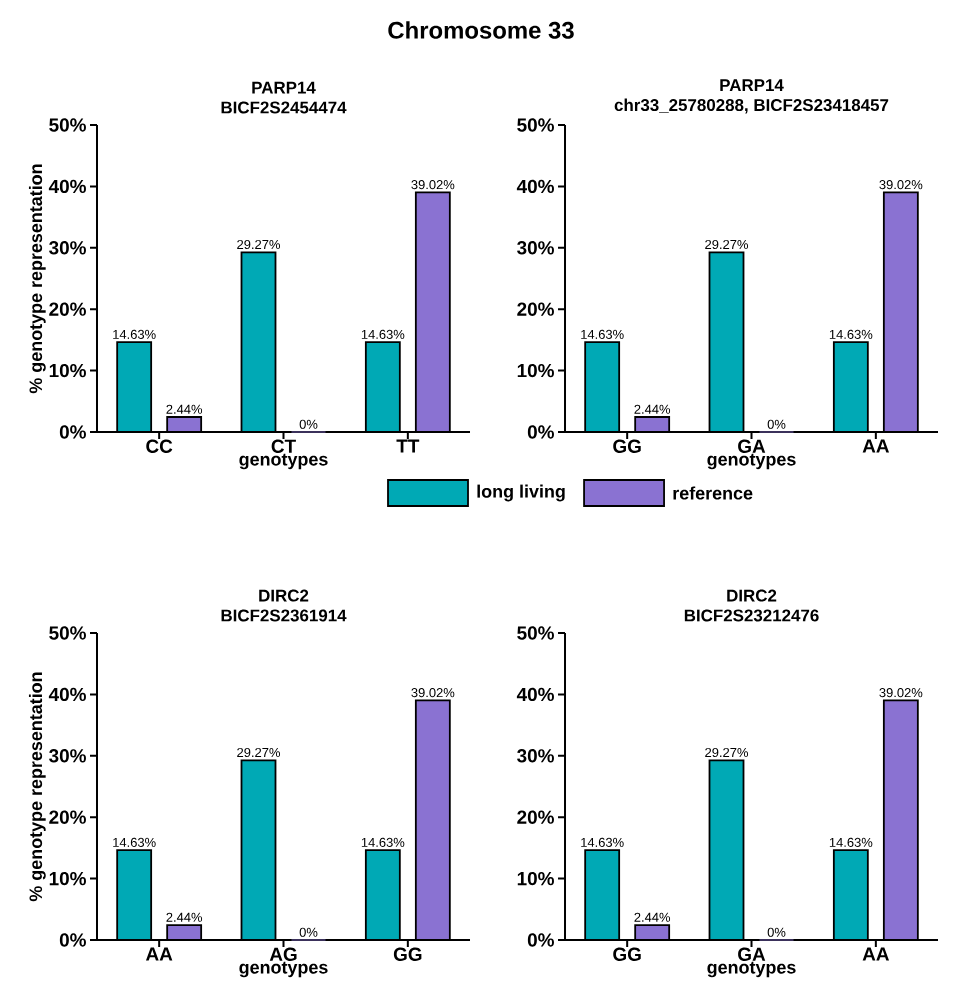  Describe the element at coordinates (284, 107) in the screenshot. I see `chart-subtitle: BICF2S2454474` at that location.